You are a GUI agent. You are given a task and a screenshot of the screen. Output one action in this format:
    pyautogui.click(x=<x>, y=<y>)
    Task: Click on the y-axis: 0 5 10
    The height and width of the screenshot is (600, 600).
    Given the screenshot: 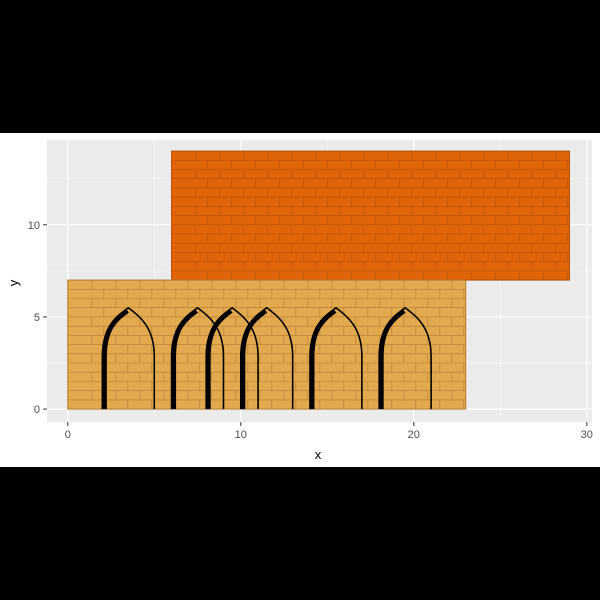 What is the action you would take?
    pyautogui.click(x=37, y=318)
    